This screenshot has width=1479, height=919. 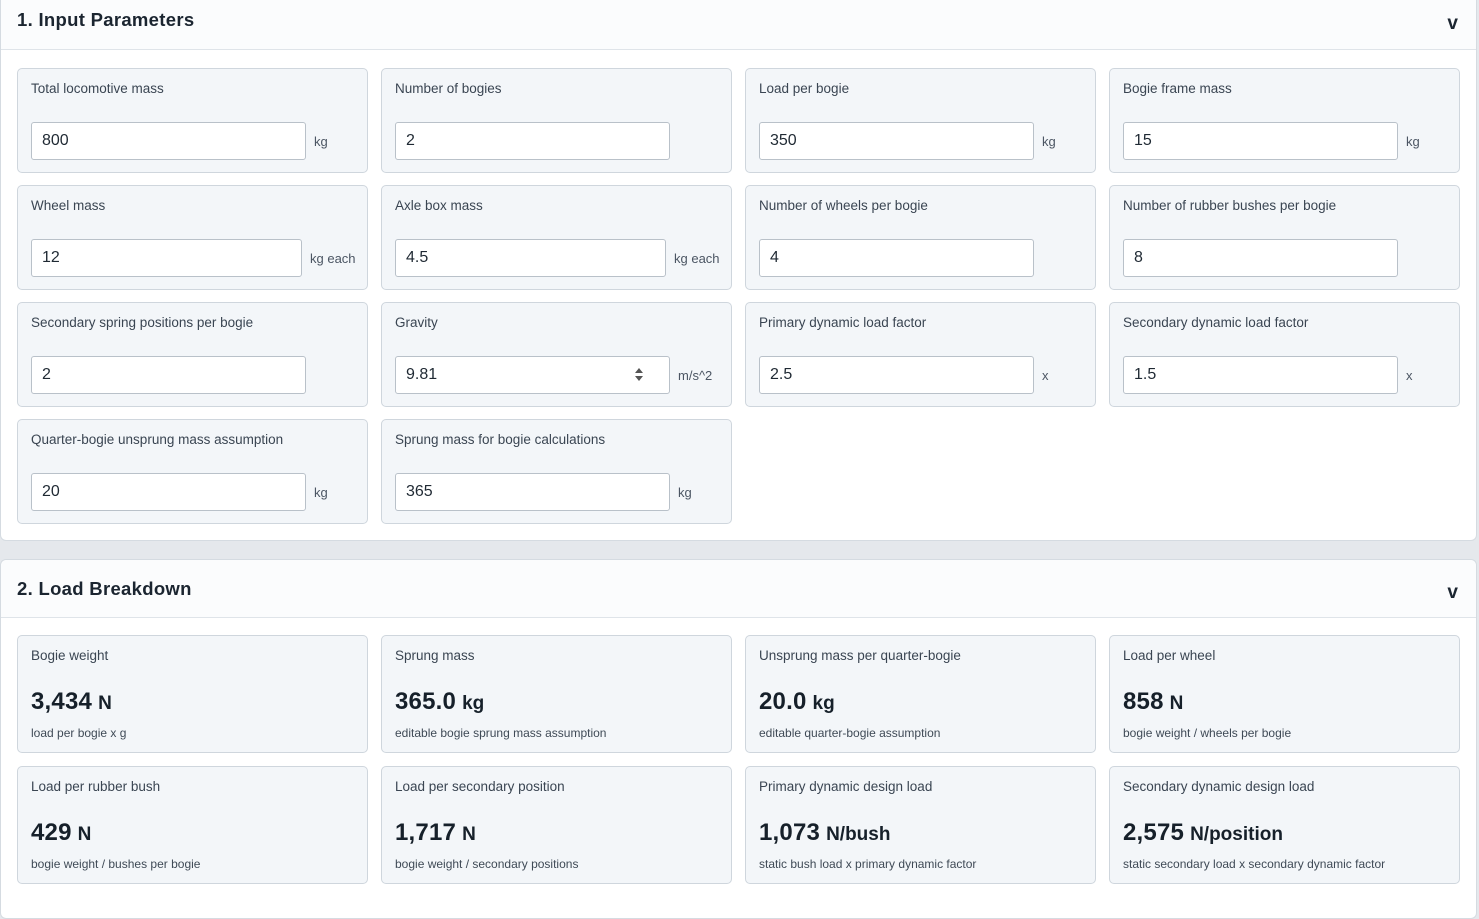 What do you see at coordinates (920, 120) in the screenshot?
I see `input-card-load-per-bogie: Load per bogie kg` at bounding box center [920, 120].